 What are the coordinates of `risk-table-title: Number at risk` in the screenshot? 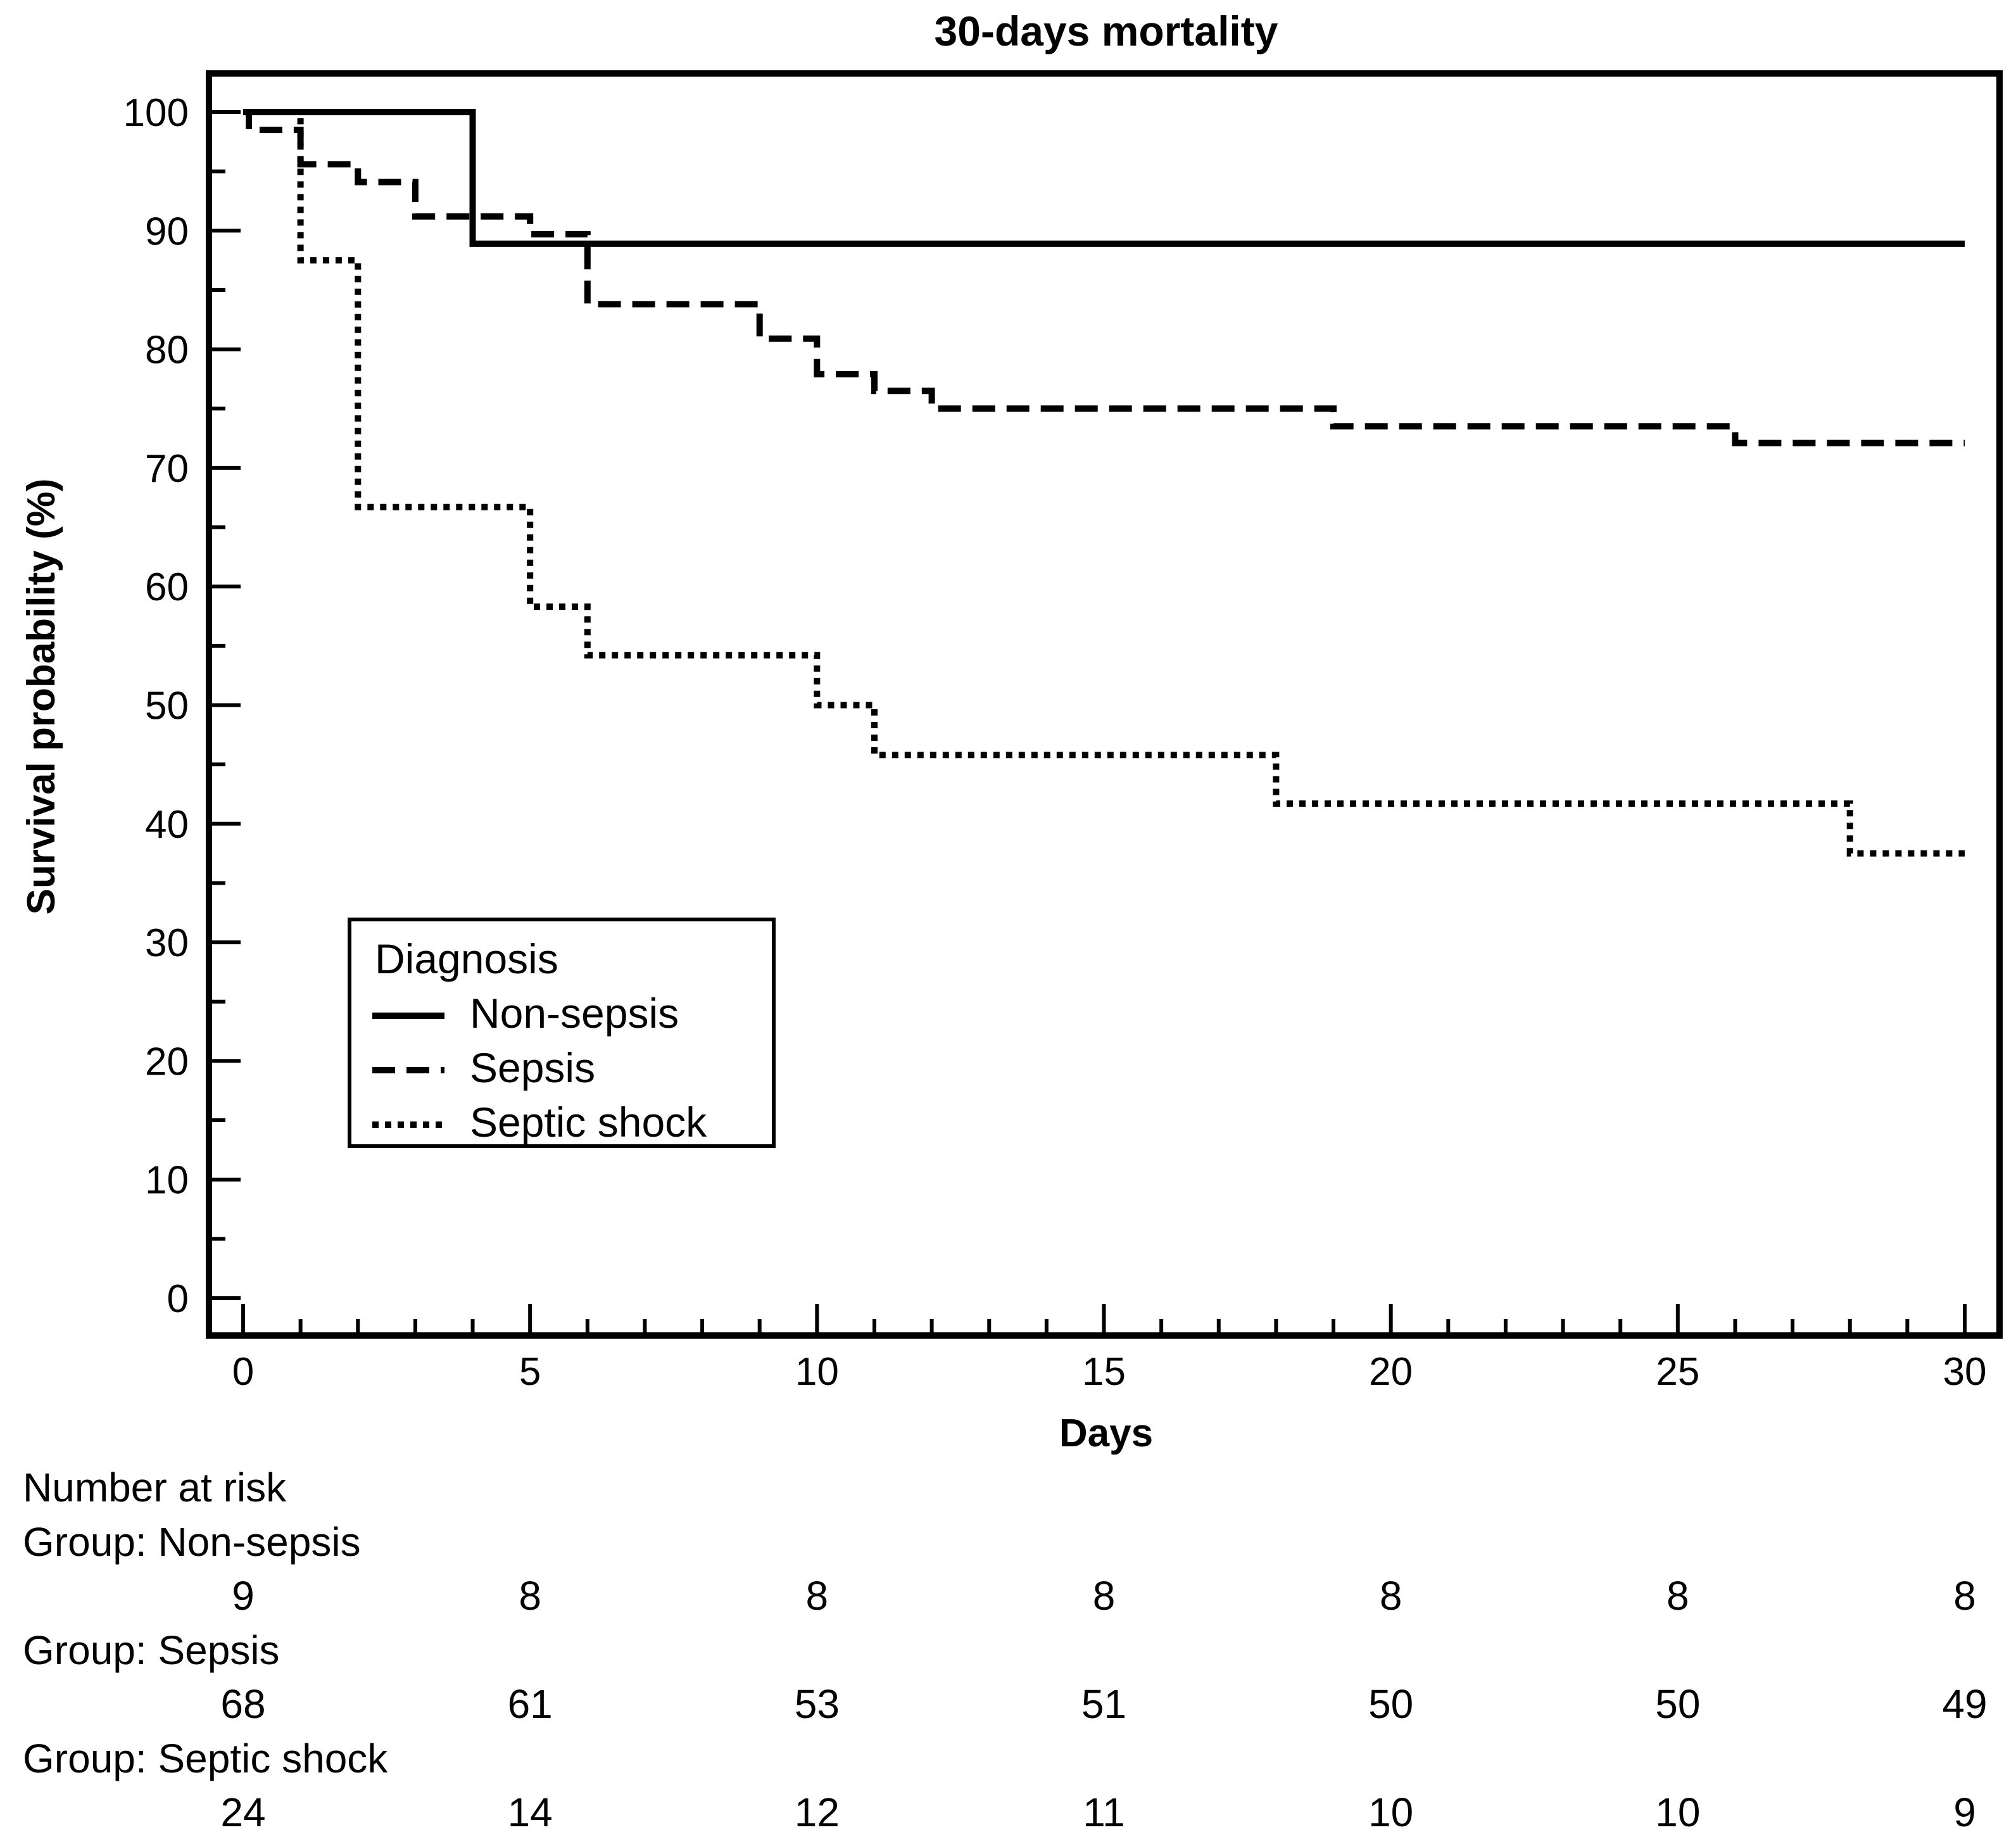 It's located at (155, 1487).